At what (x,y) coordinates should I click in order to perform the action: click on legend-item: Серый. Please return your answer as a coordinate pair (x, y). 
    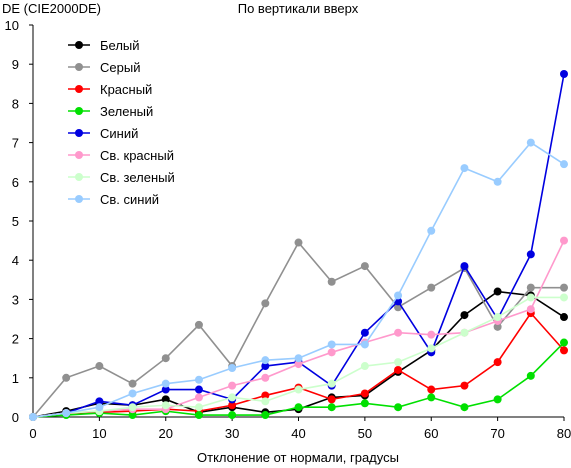
    Looking at the image, I should click on (104, 67).